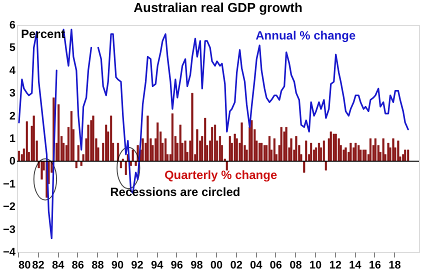 Image resolution: width=424 pixels, height=272 pixels. I want to click on x-tick-label: 98, so click(196, 266).